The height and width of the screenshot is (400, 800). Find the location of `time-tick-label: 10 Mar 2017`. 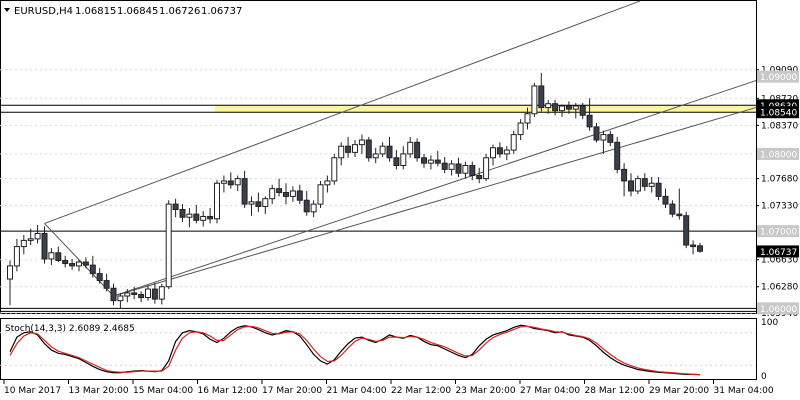

time-tick-label: 10 Mar 2017 is located at coordinates (32, 391).